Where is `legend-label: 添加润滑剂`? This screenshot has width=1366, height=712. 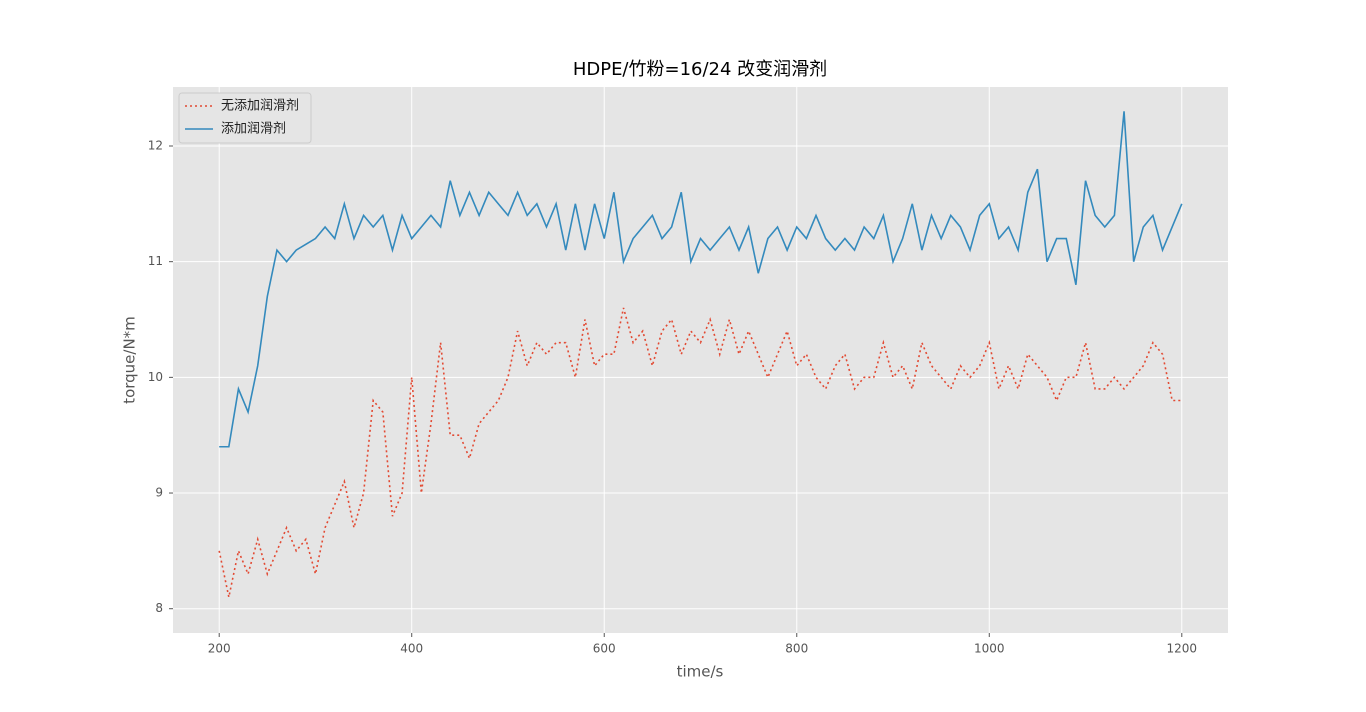
legend-label: 添加润滑剂 is located at coordinates (253, 129).